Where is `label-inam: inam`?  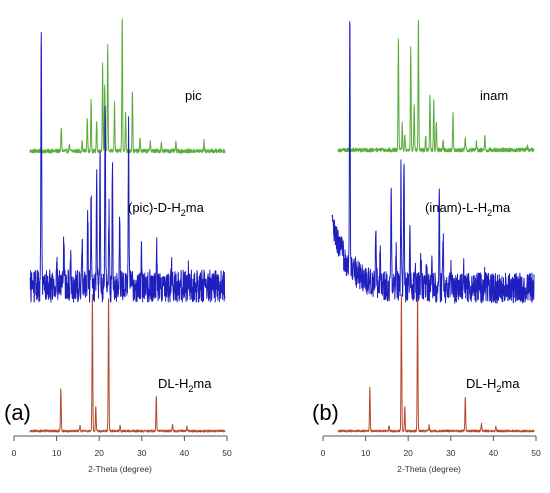 label-inam: inam is located at coordinates (494, 95).